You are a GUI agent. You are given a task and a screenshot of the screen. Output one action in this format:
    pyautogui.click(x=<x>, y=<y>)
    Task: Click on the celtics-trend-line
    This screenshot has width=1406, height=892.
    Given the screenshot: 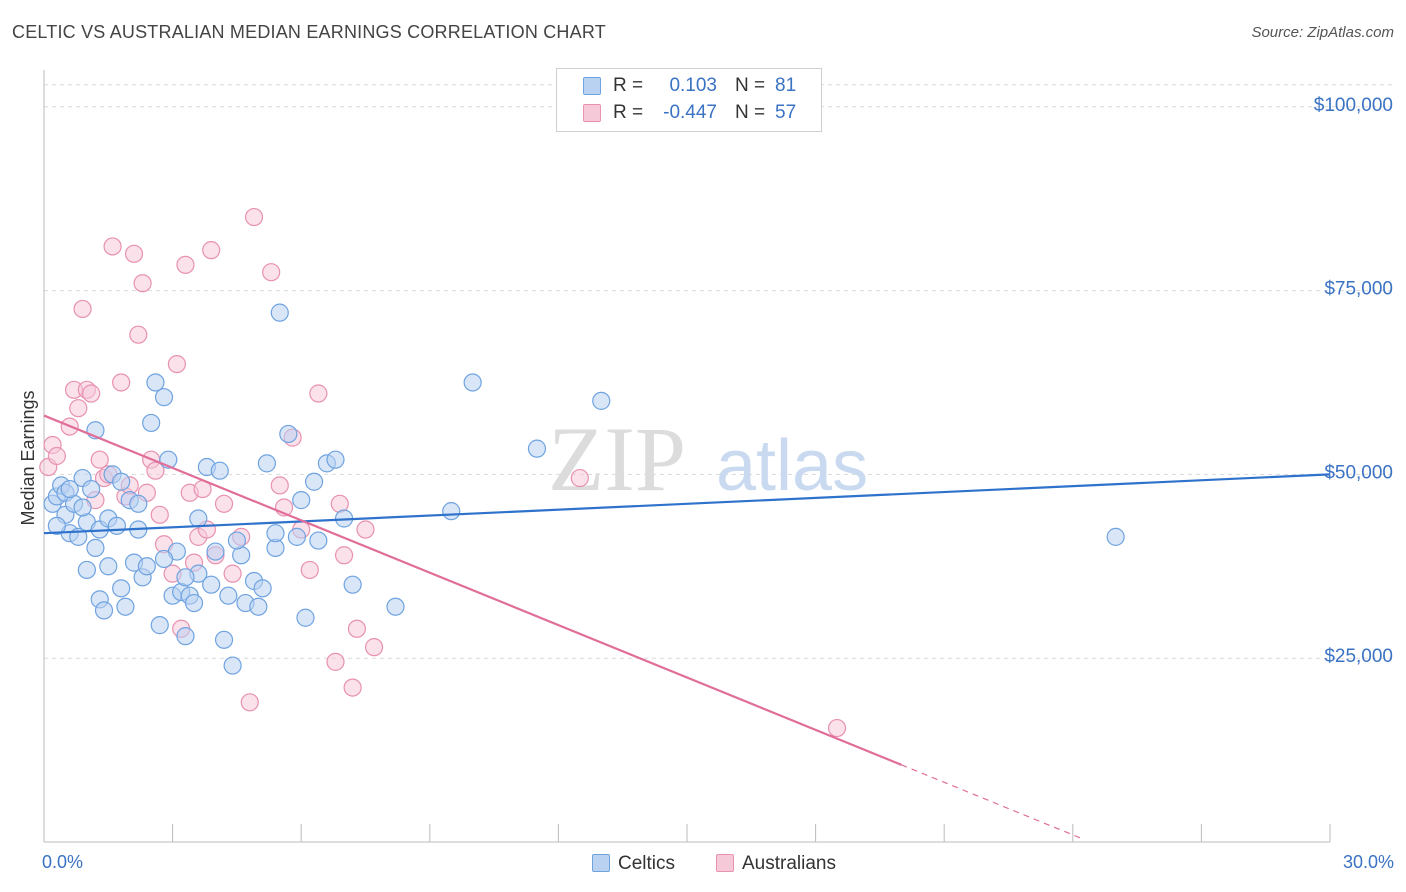 What is the action you would take?
    pyautogui.click(x=687, y=504)
    